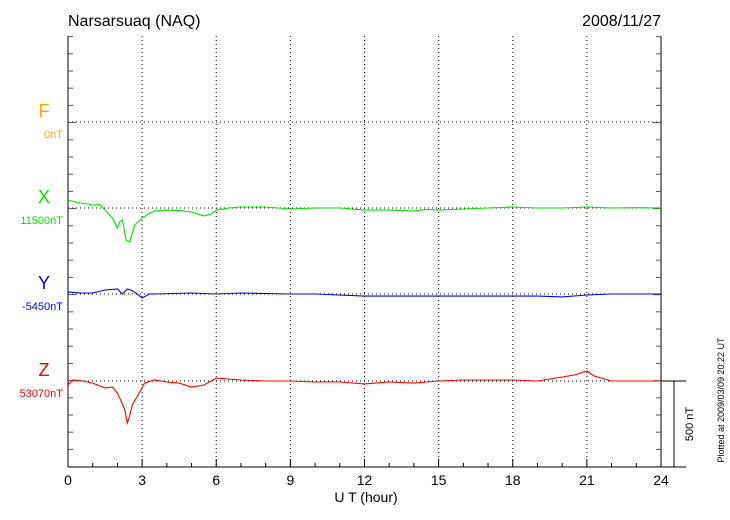 The image size is (730, 520). What do you see at coordinates (690, 424) in the screenshot?
I see `scale-bar-label: 500 nT` at bounding box center [690, 424].